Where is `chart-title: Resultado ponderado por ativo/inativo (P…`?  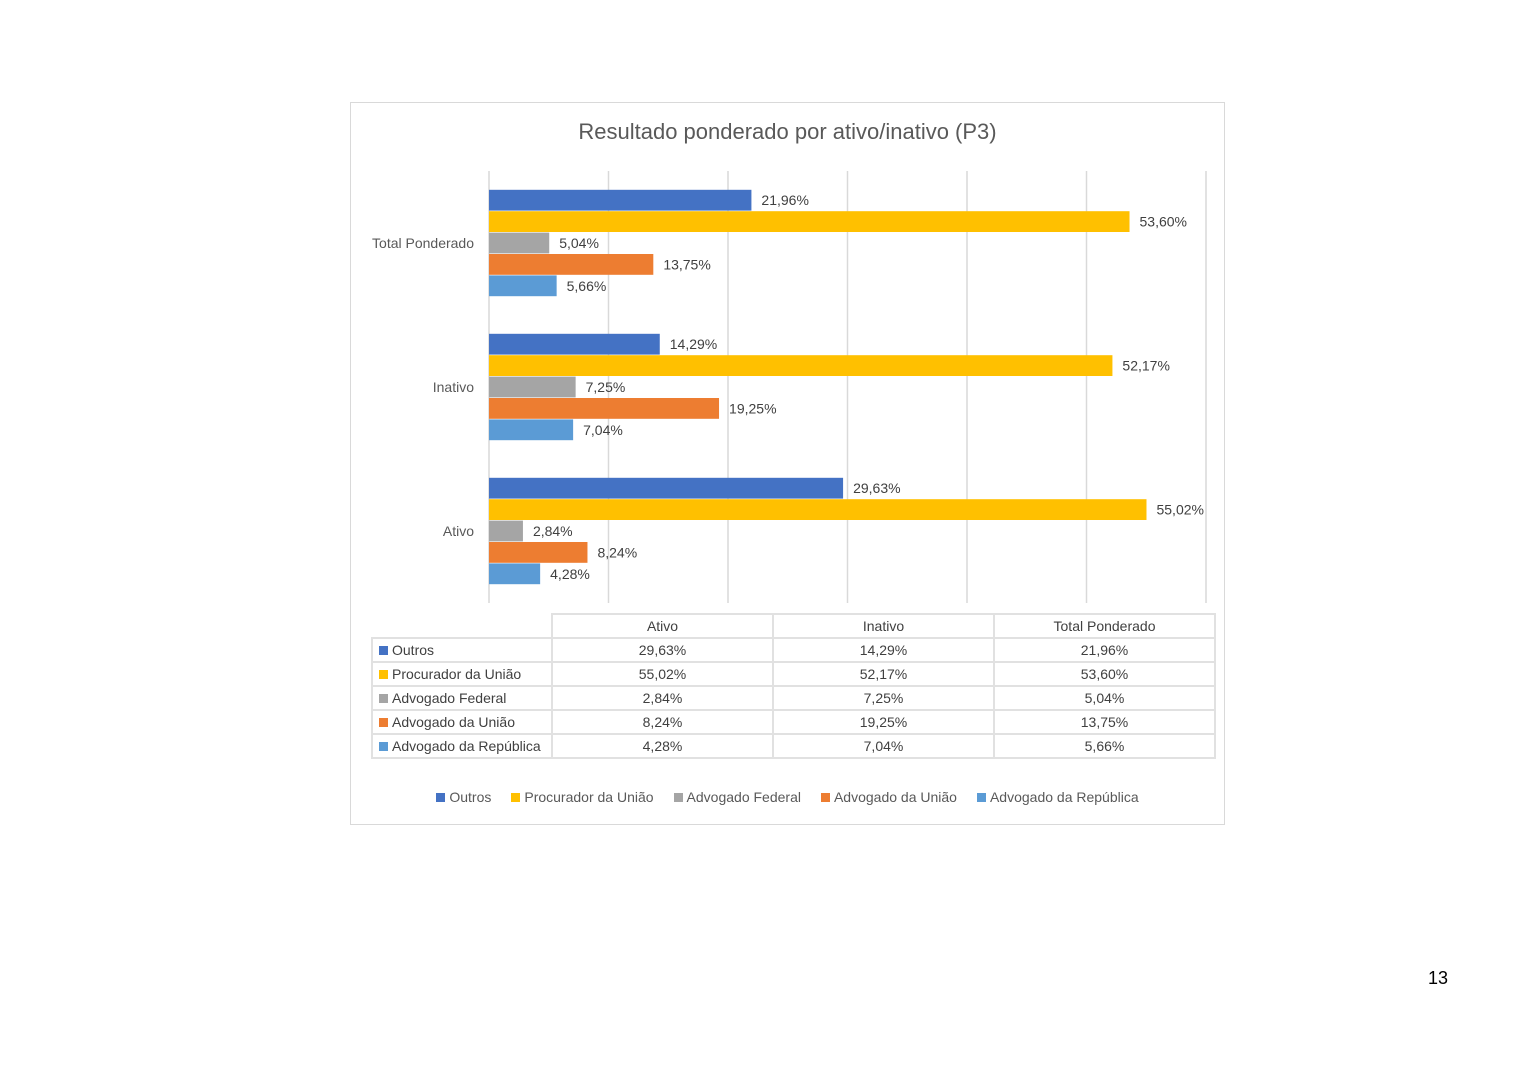
chart-title: Resultado ponderado por ativo/inativo (P… is located at coordinates (787, 131).